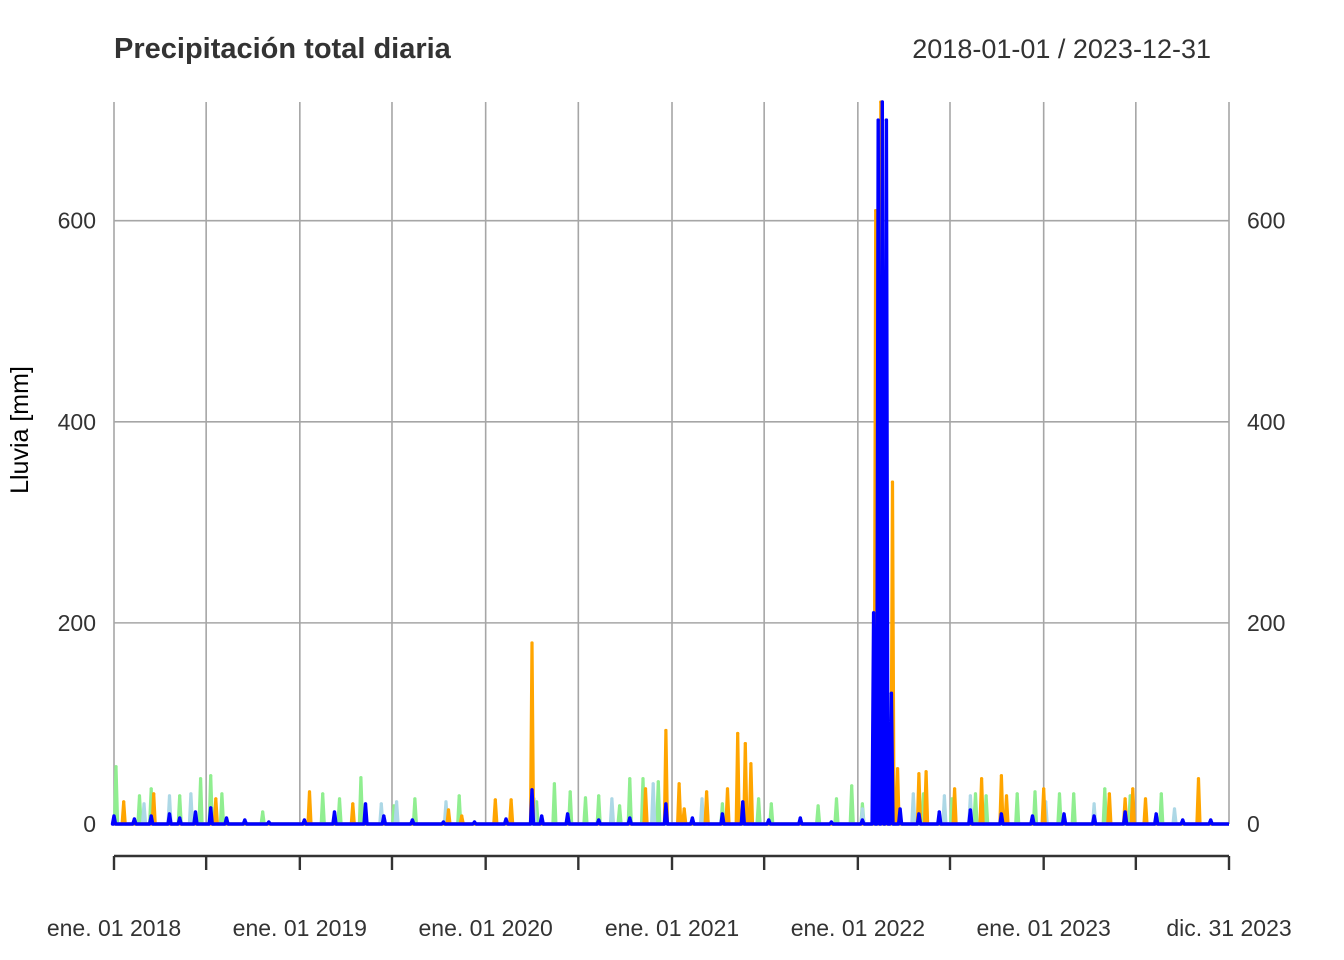 This screenshot has height=960, width=1344. Describe the element at coordinates (1266, 221) in the screenshot. I see `y-tick-label-right: 600` at that location.